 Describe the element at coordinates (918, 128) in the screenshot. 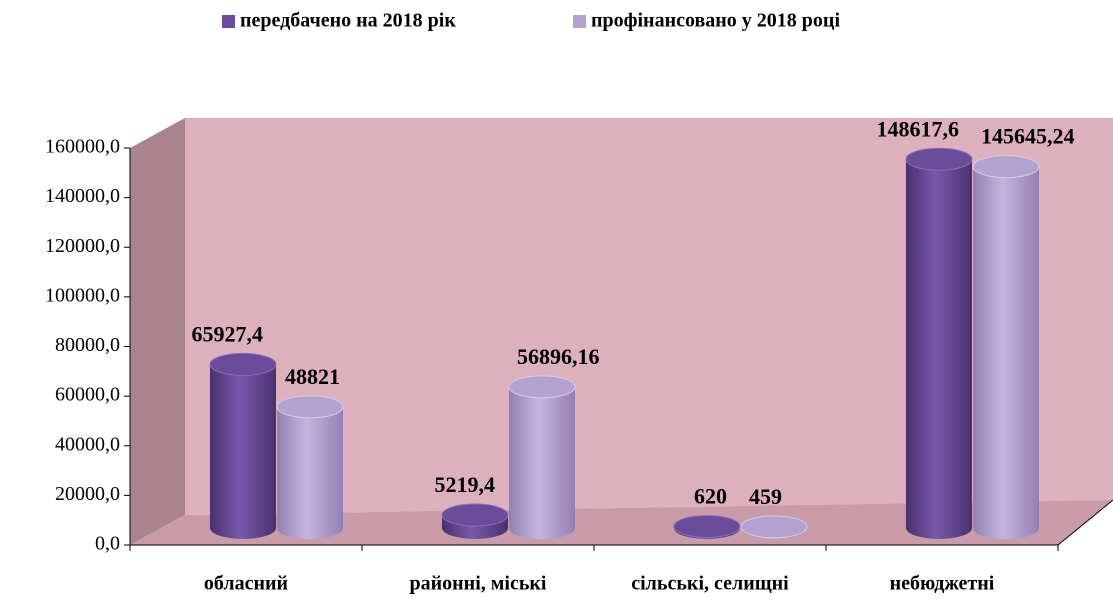

I see `value-label: 148617,6` at that location.